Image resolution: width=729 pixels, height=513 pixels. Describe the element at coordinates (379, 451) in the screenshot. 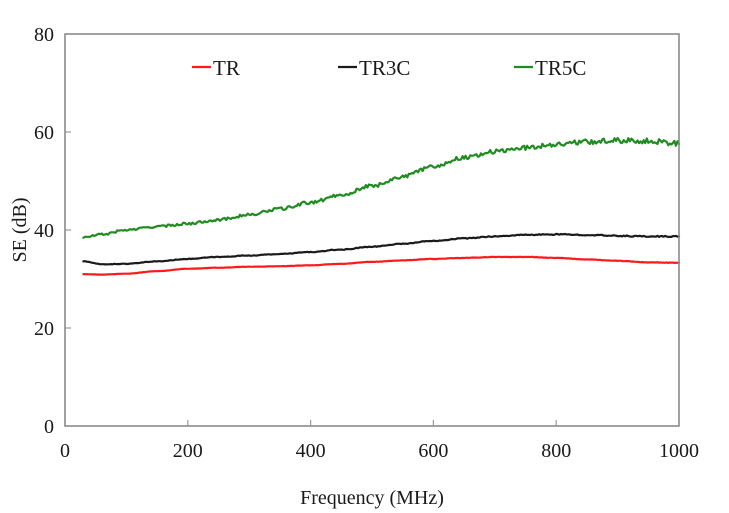

I see `x-tick-labels: 0 200 400 600 800 1000` at that location.